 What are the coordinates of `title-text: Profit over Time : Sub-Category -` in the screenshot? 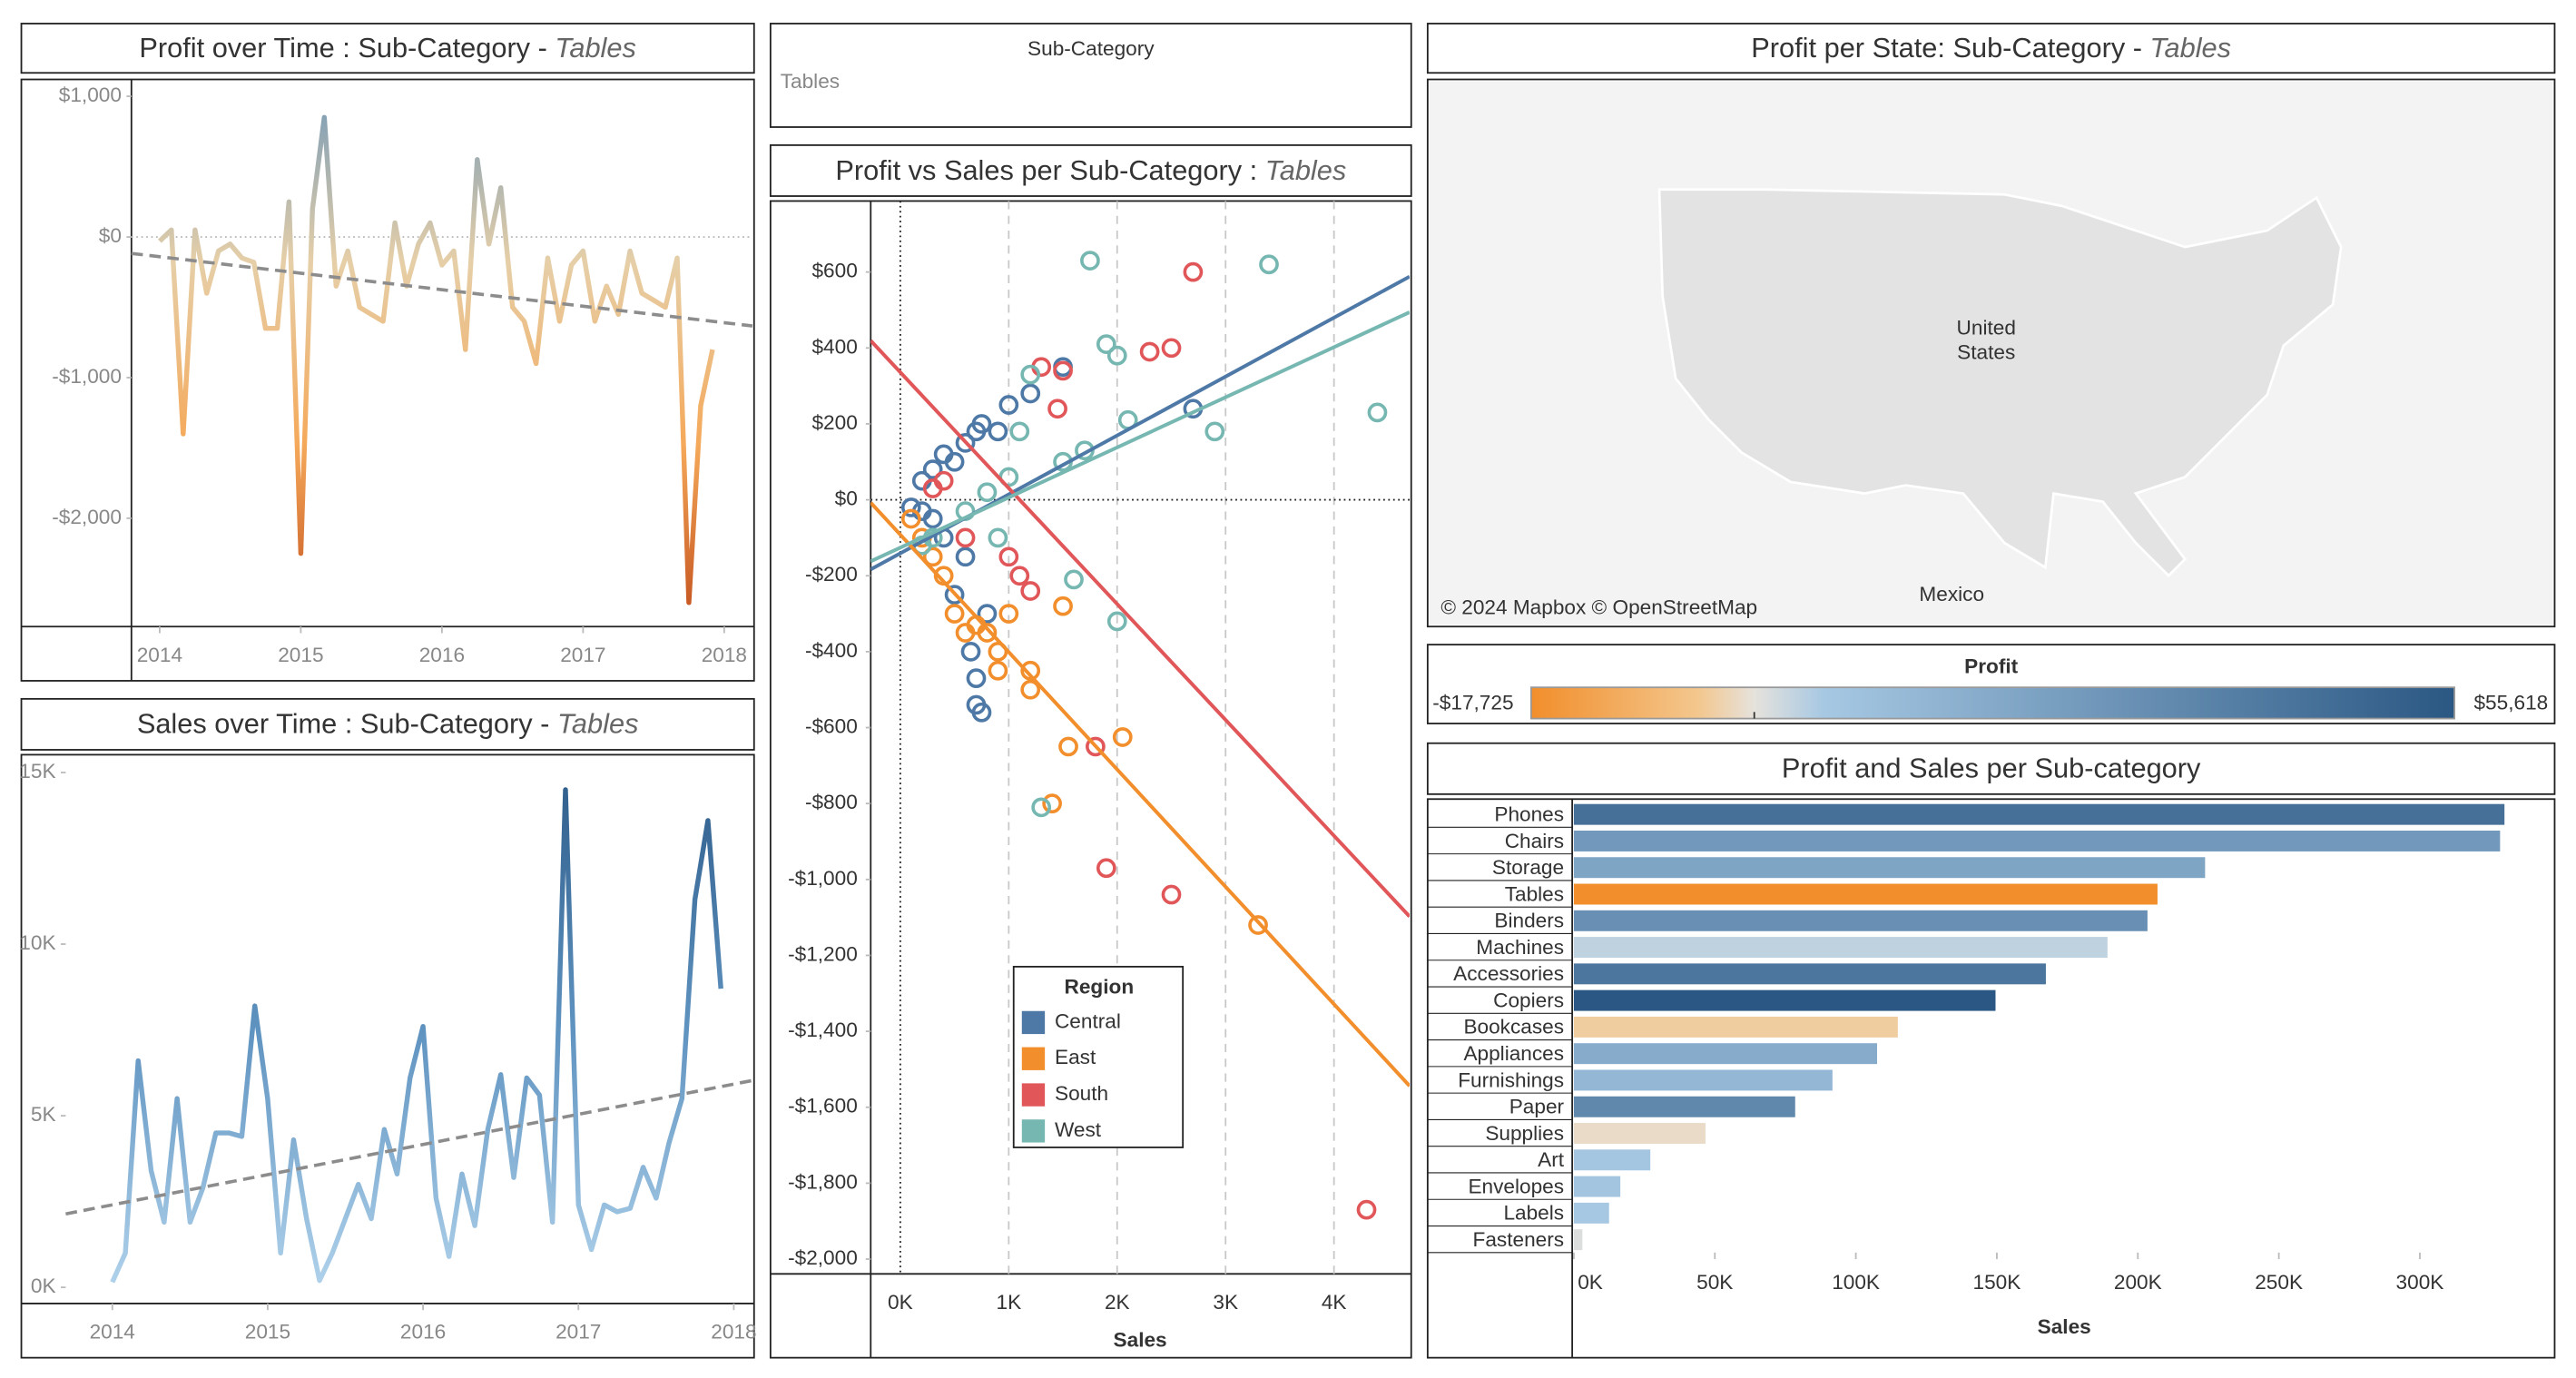 It's located at (347, 48).